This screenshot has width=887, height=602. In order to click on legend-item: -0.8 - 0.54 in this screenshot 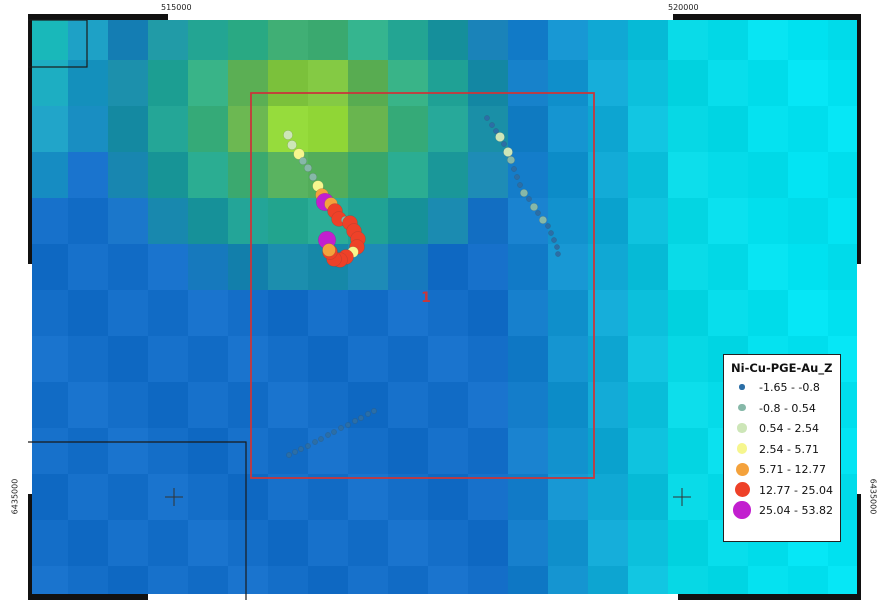, I will do `click(785, 408)`.